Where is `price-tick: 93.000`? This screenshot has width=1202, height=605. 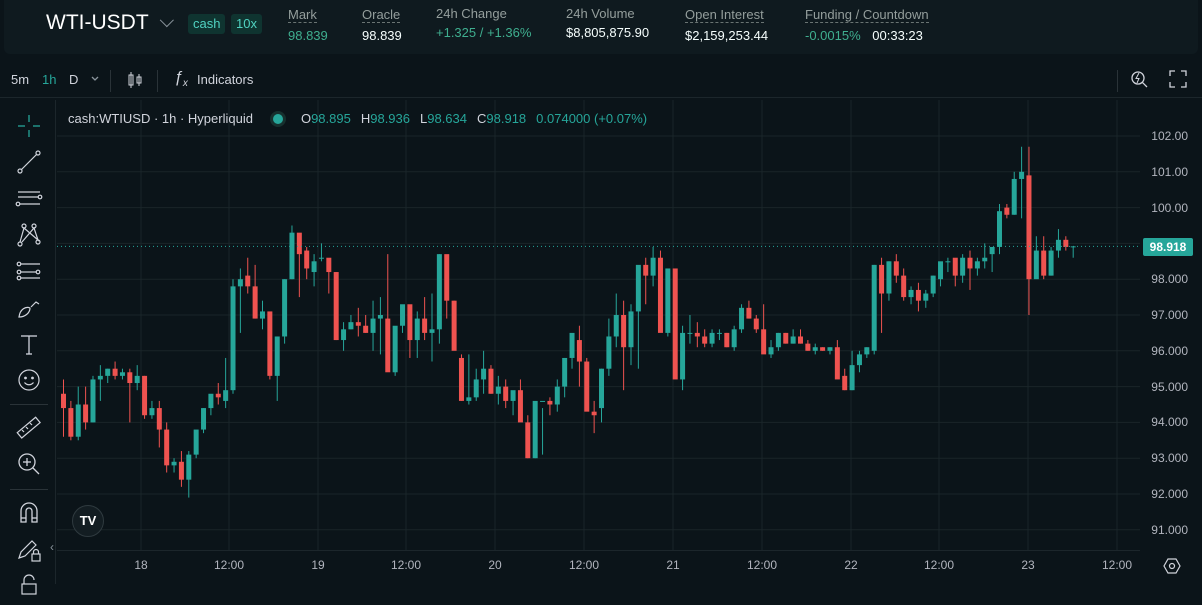
price-tick: 93.000 is located at coordinates (1169, 458).